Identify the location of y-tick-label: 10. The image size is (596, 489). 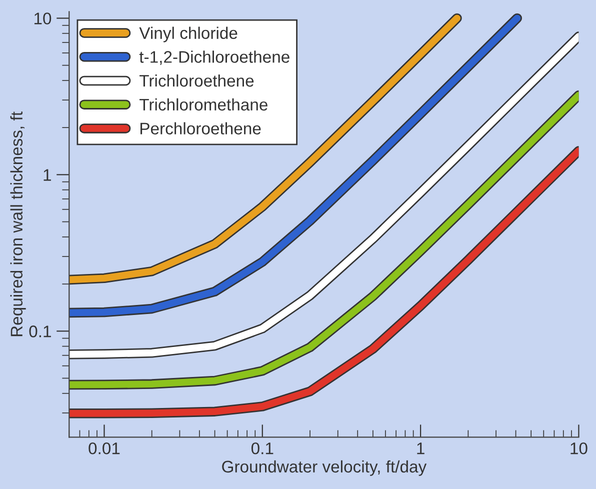
(43, 18).